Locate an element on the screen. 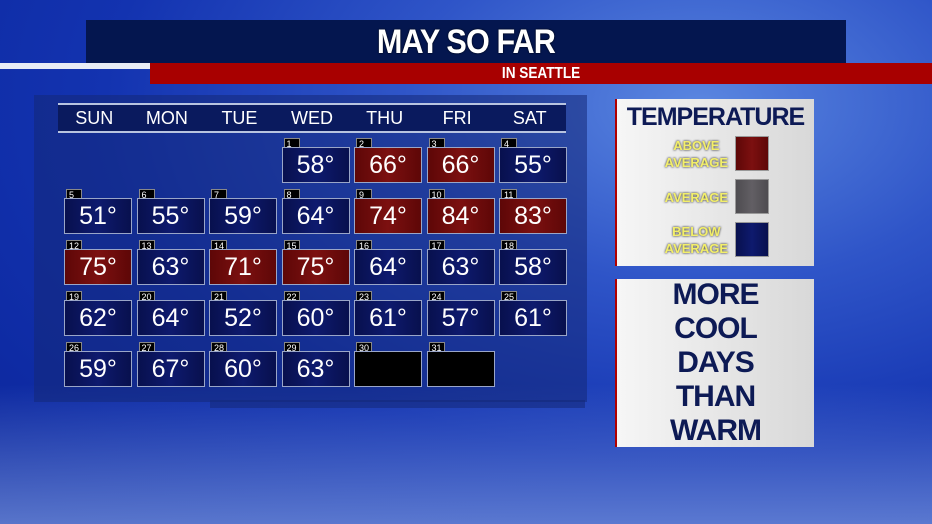  subtitle-bar: IN SEATTLE is located at coordinates (541, 73).